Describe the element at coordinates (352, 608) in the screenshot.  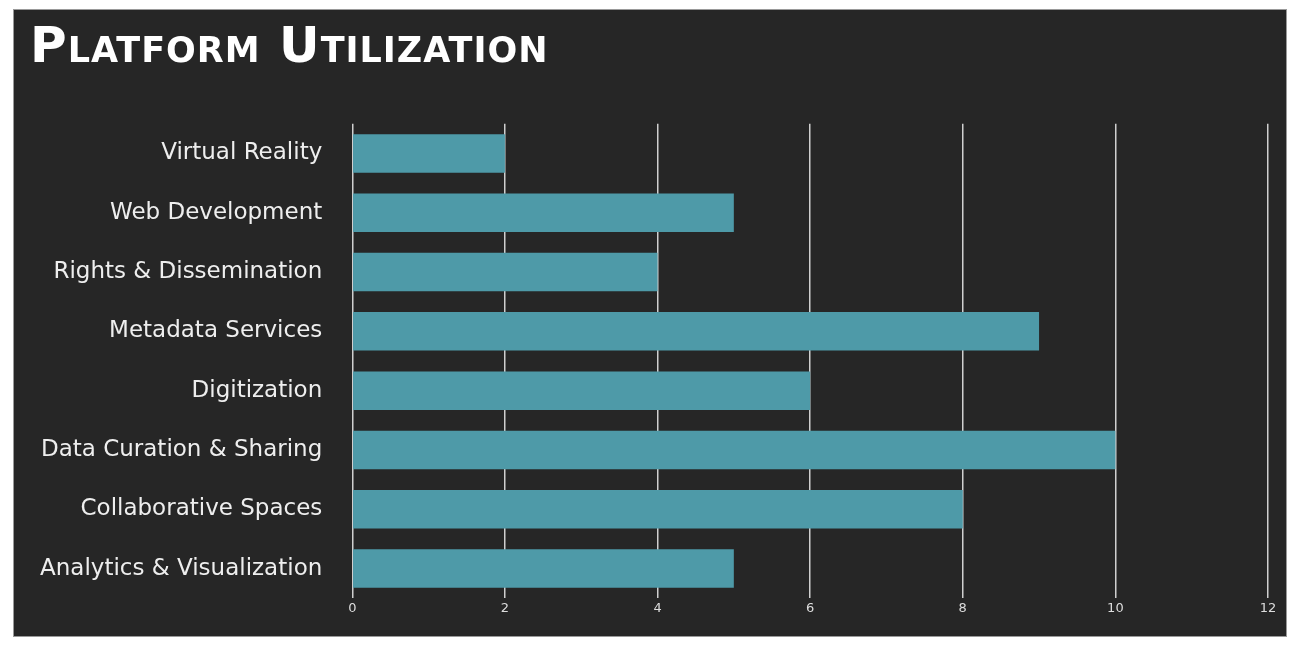
I see `x-tick-label: 0` at that location.